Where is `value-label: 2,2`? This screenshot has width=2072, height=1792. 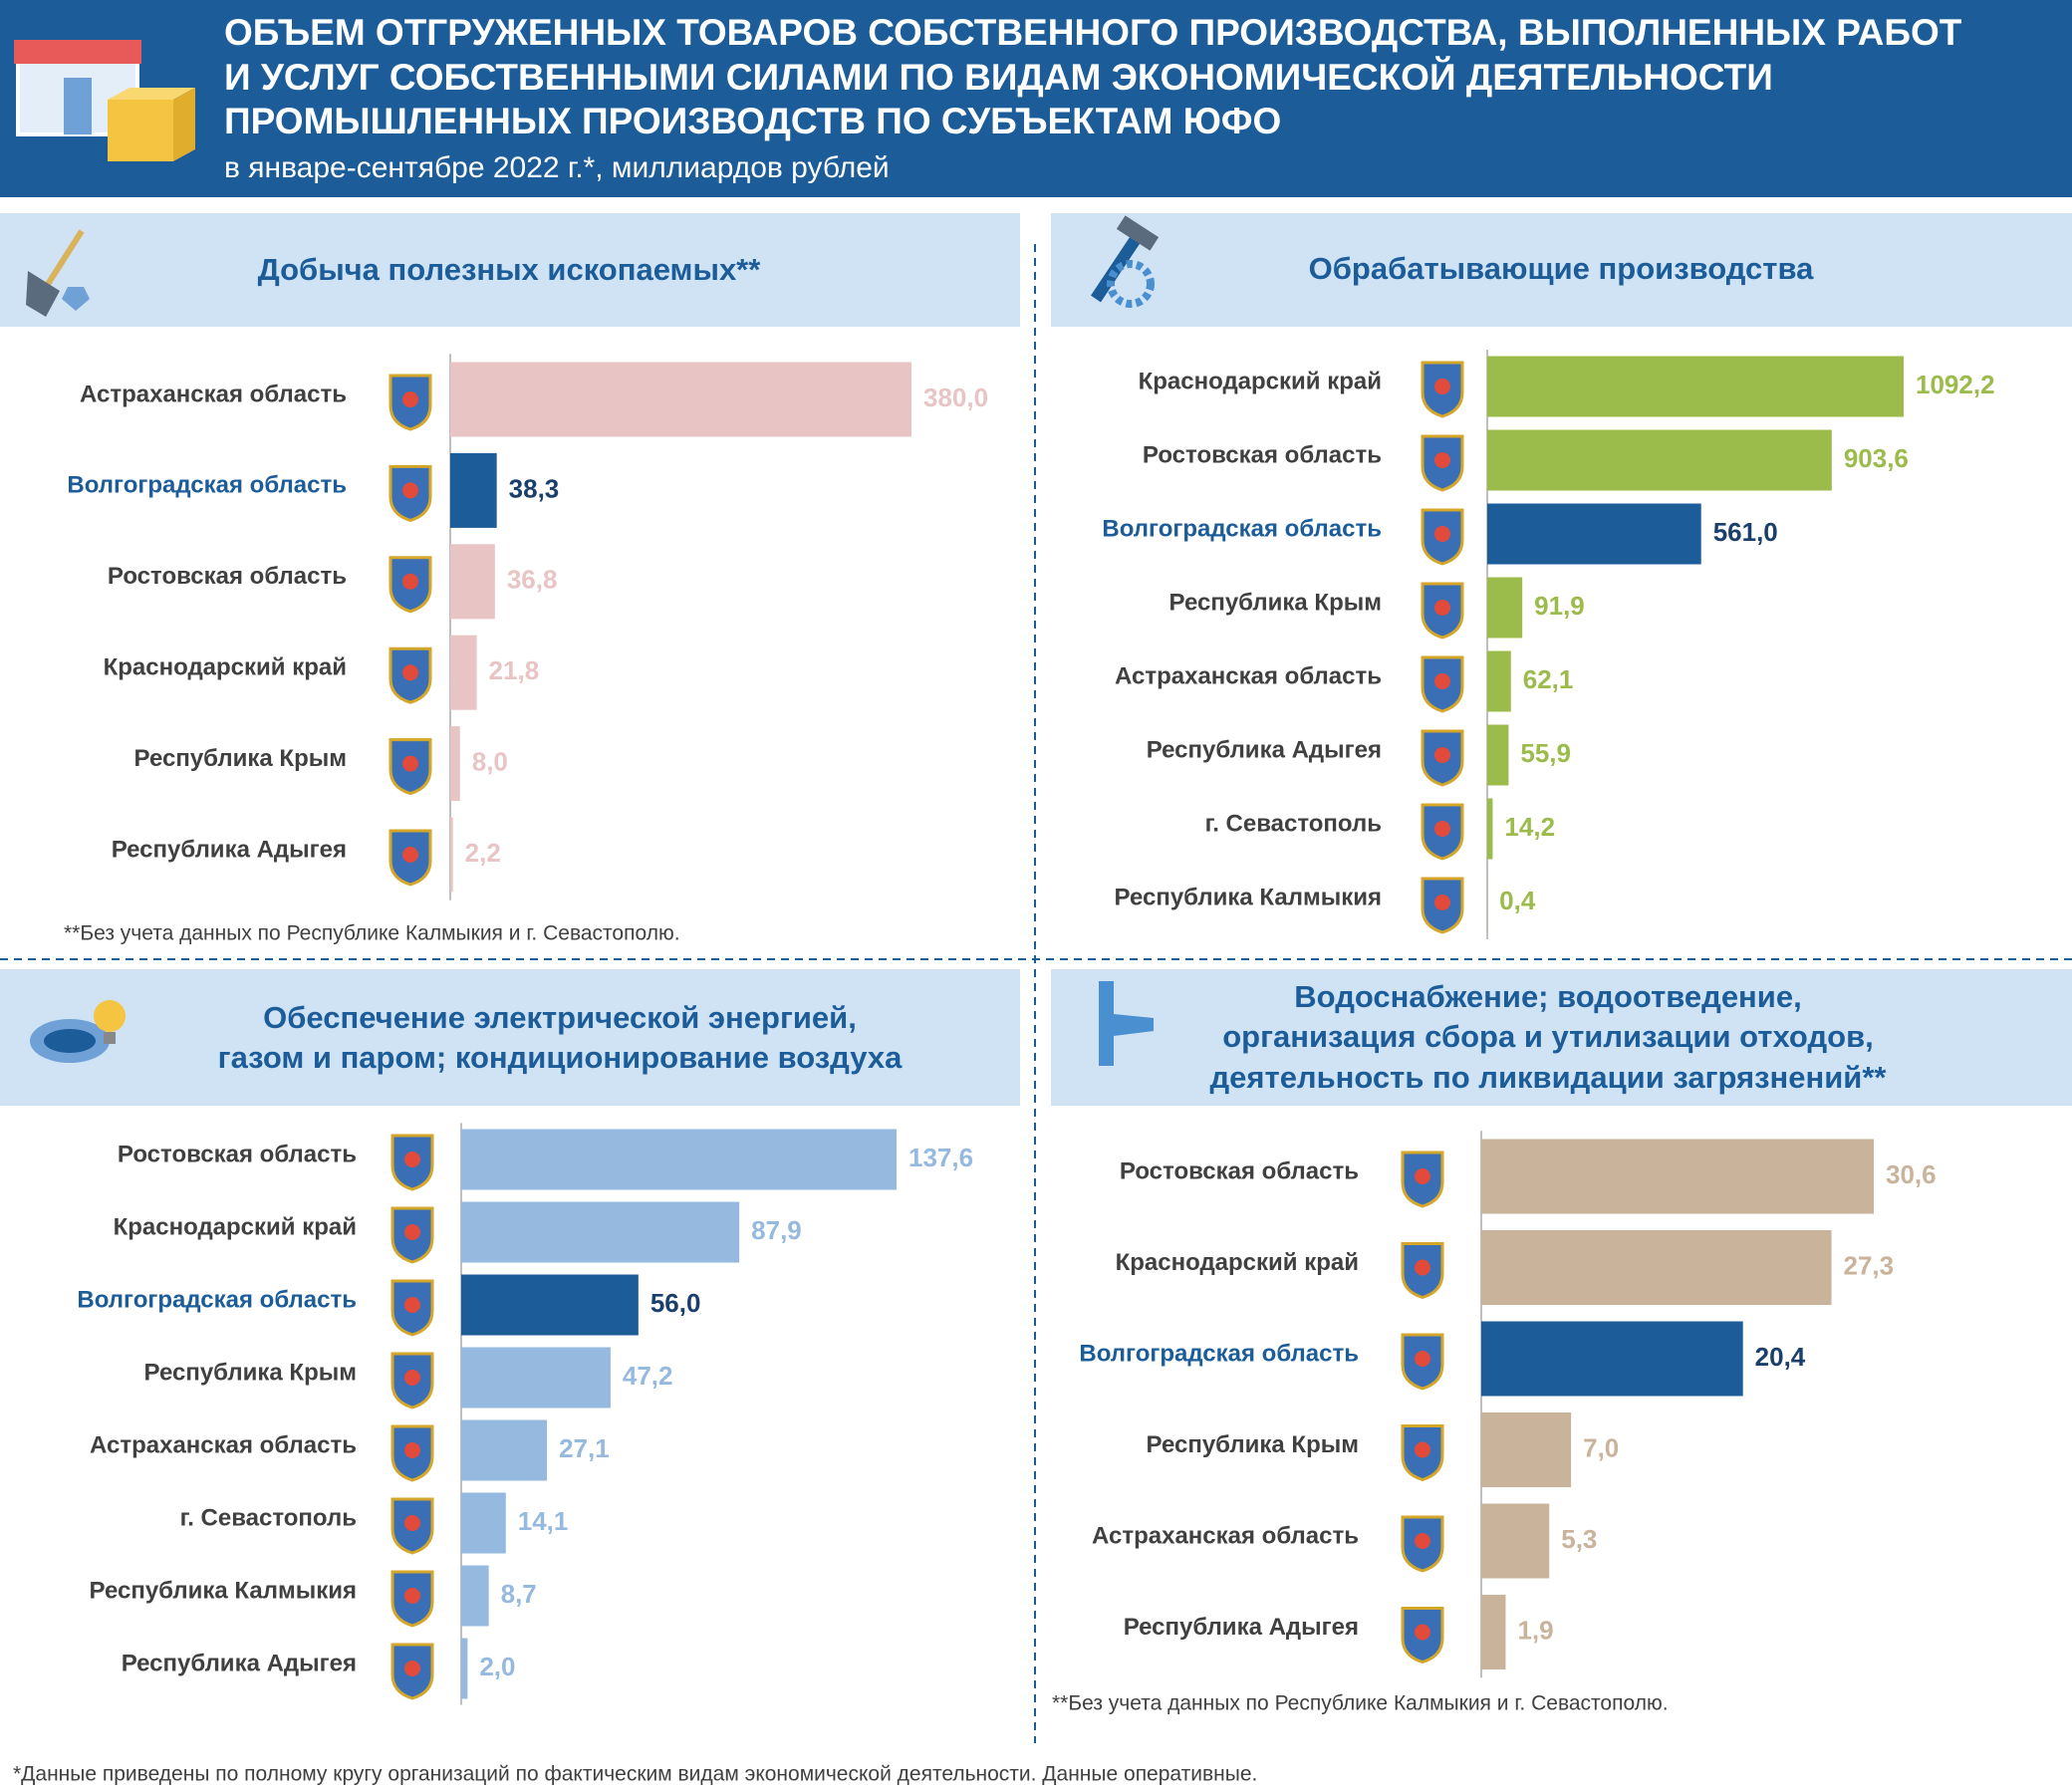 value-label: 2,2 is located at coordinates (483, 853).